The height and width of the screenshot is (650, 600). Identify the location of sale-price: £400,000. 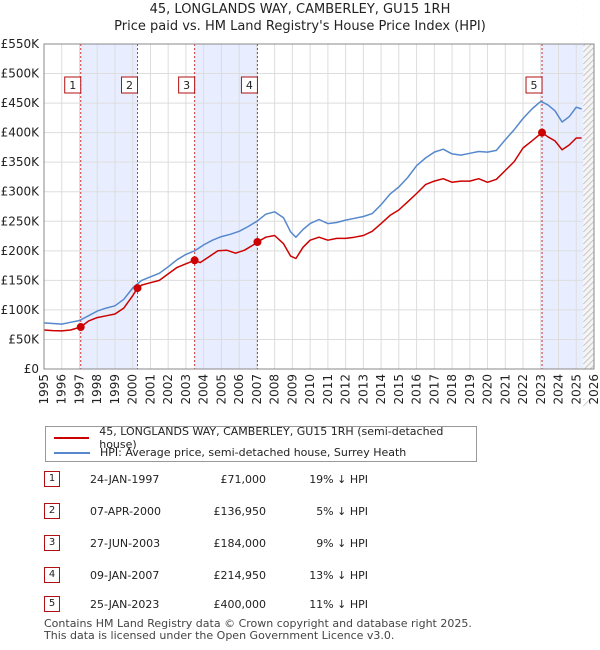
(240, 604).